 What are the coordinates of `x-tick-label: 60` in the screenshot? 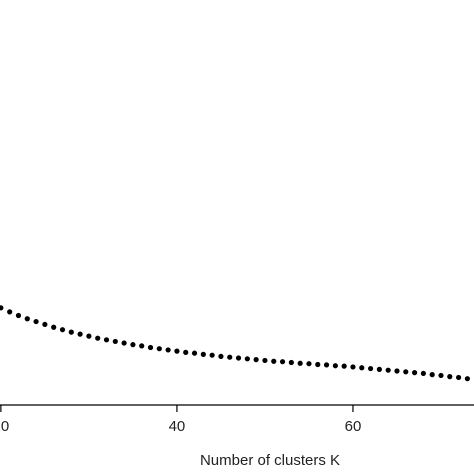 It's located at (353, 426).